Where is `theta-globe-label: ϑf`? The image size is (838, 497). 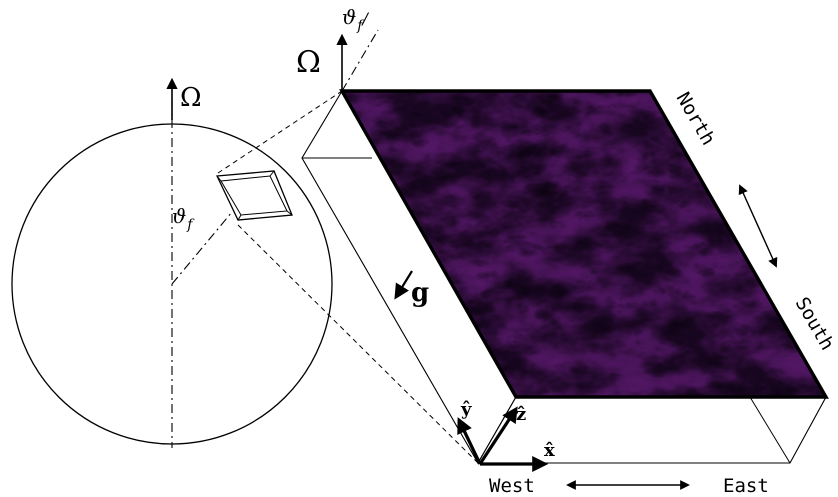 theta-globe-label: ϑf is located at coordinates (183, 218).